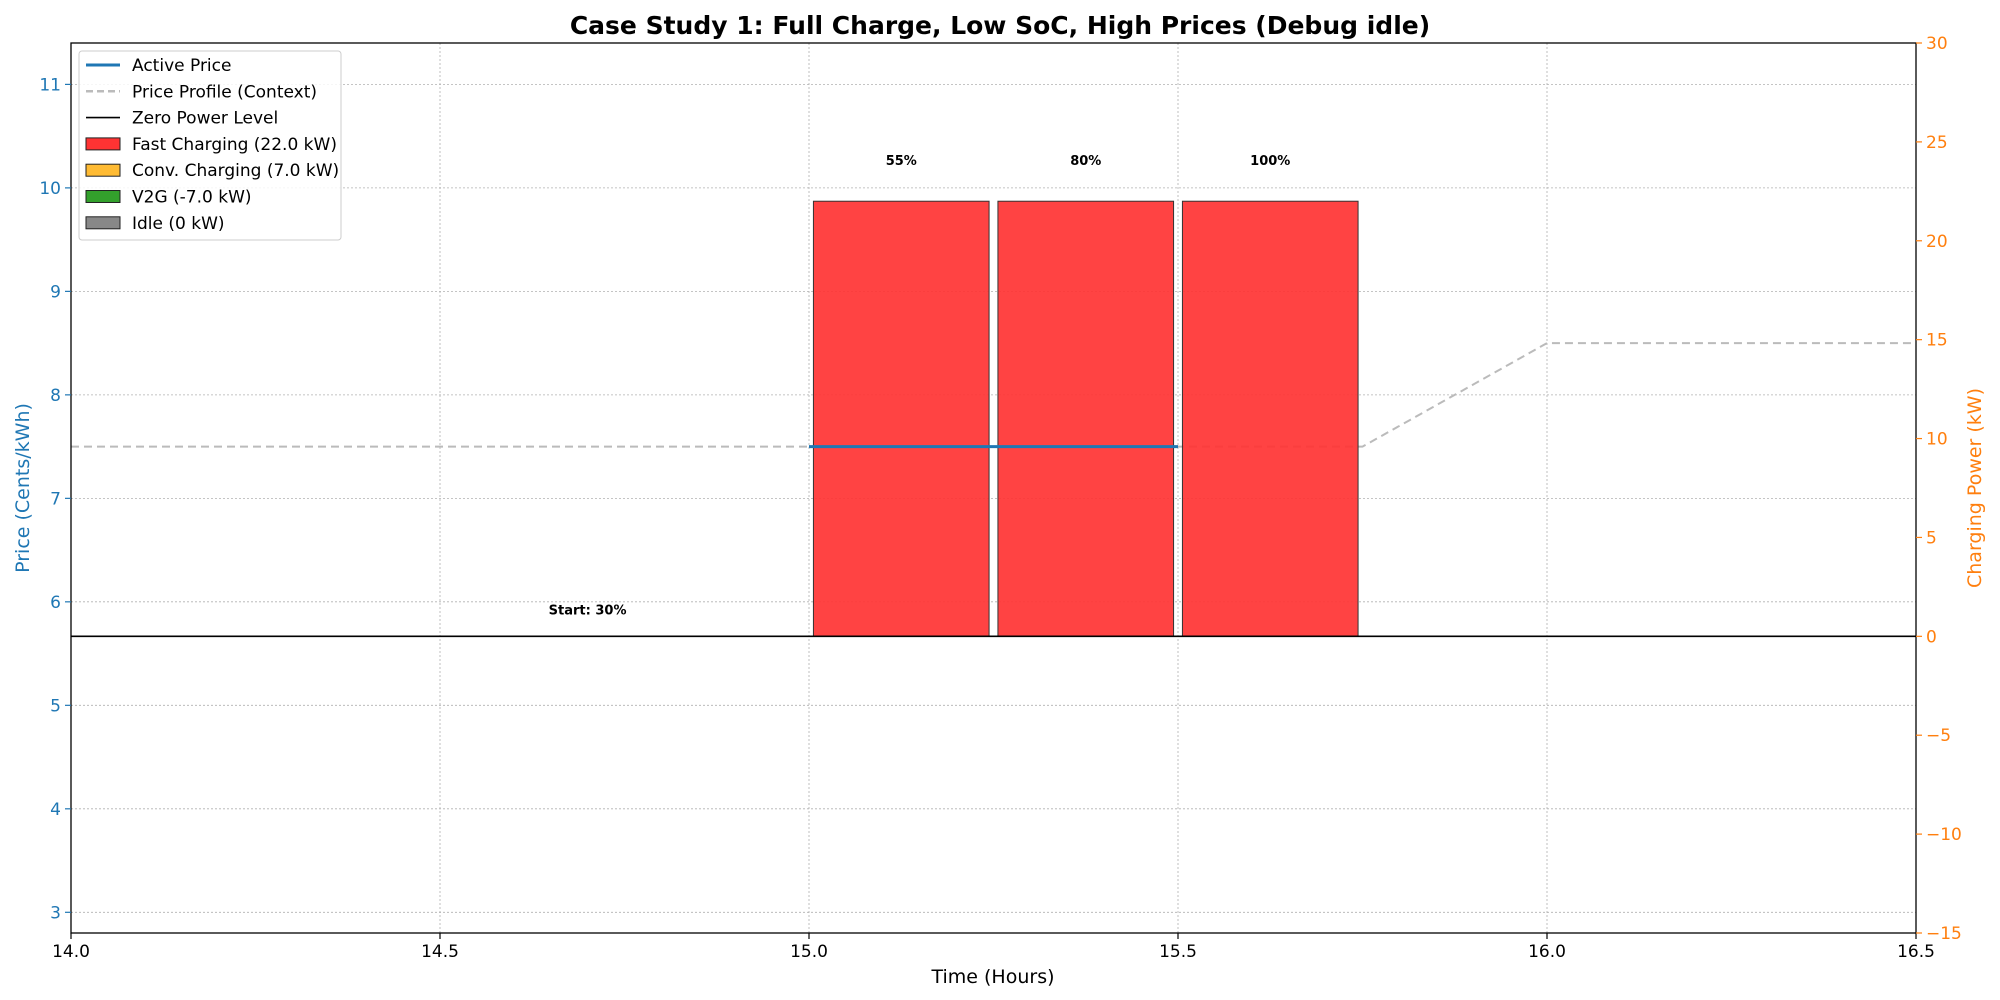  I want to click on y-left-tick-label: 9, so click(55, 292).